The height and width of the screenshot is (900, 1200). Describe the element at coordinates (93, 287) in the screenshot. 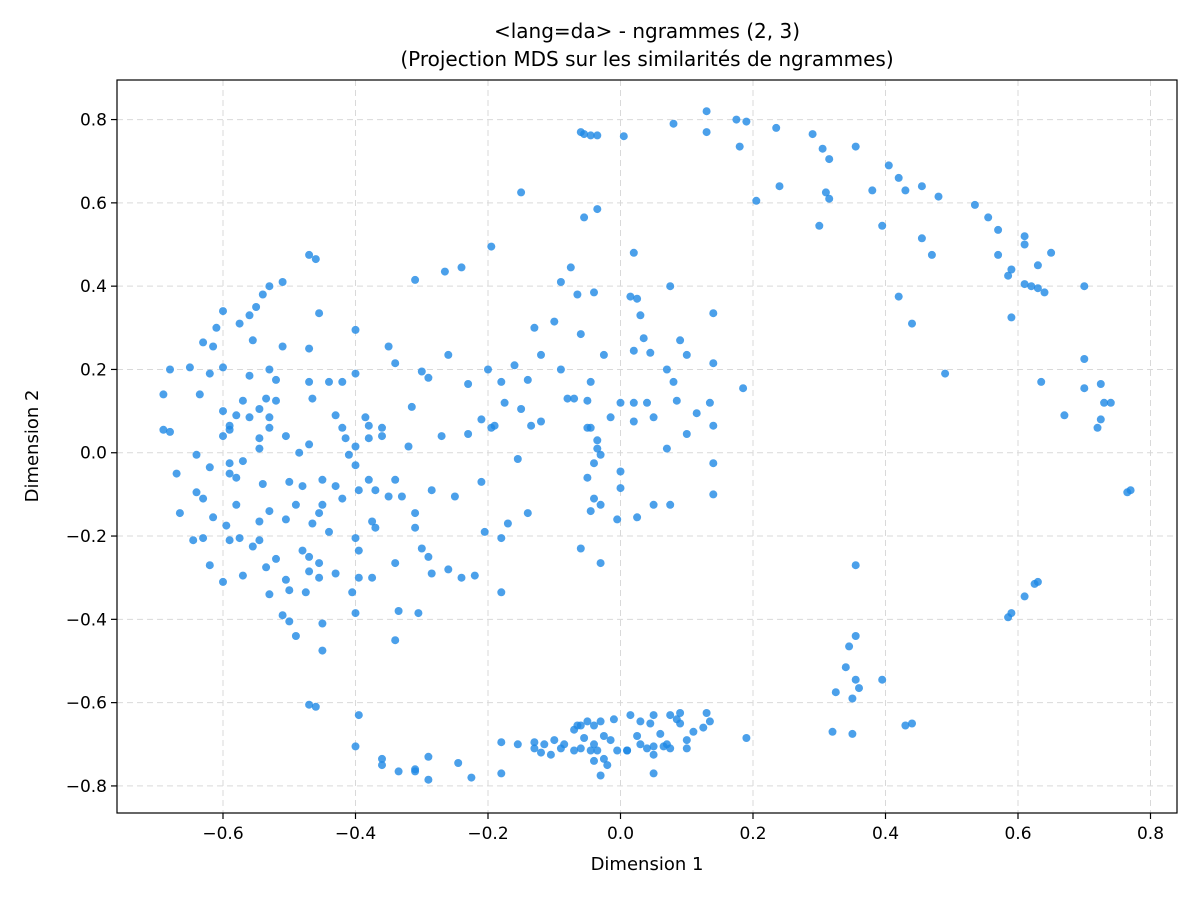

I see `y-tick-label: 0.4` at that location.